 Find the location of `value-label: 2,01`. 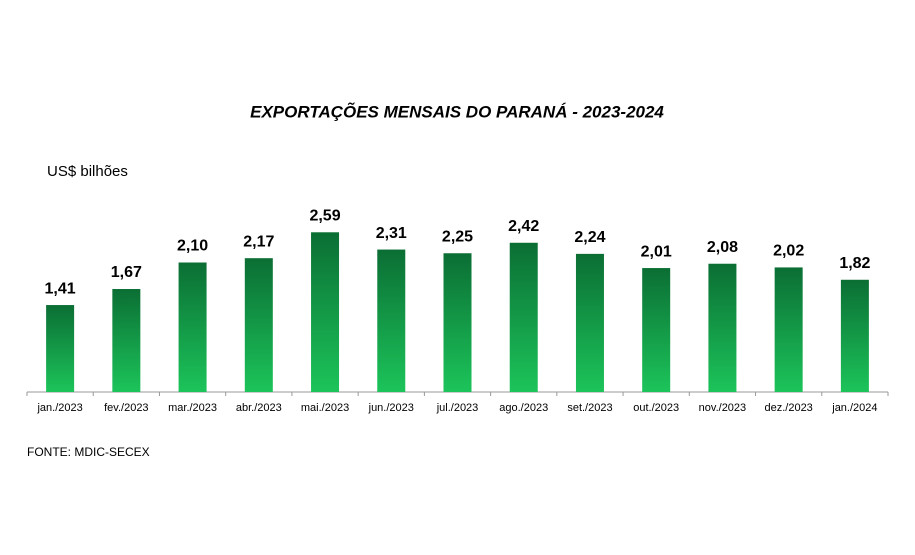

value-label: 2,01 is located at coordinates (656, 251).